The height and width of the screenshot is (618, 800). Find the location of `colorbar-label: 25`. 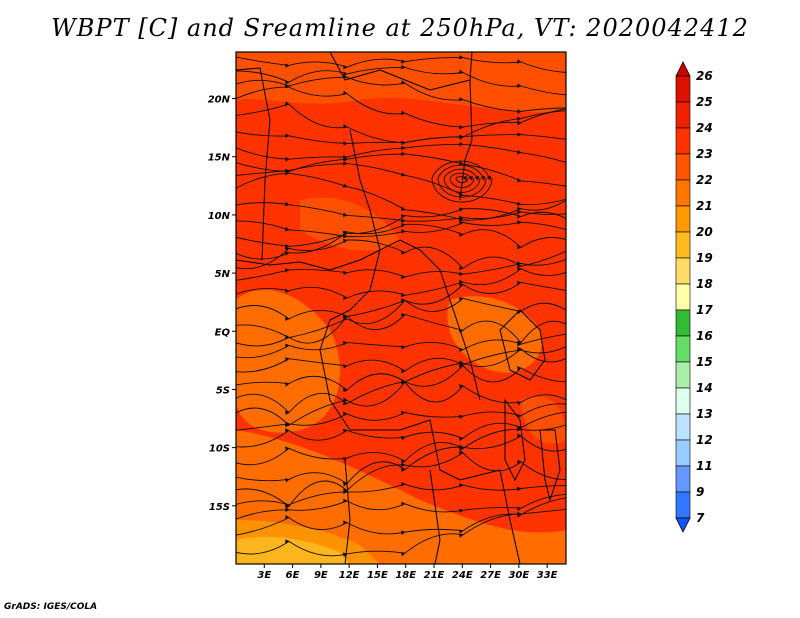

colorbar-label: 25 is located at coordinates (704, 102).